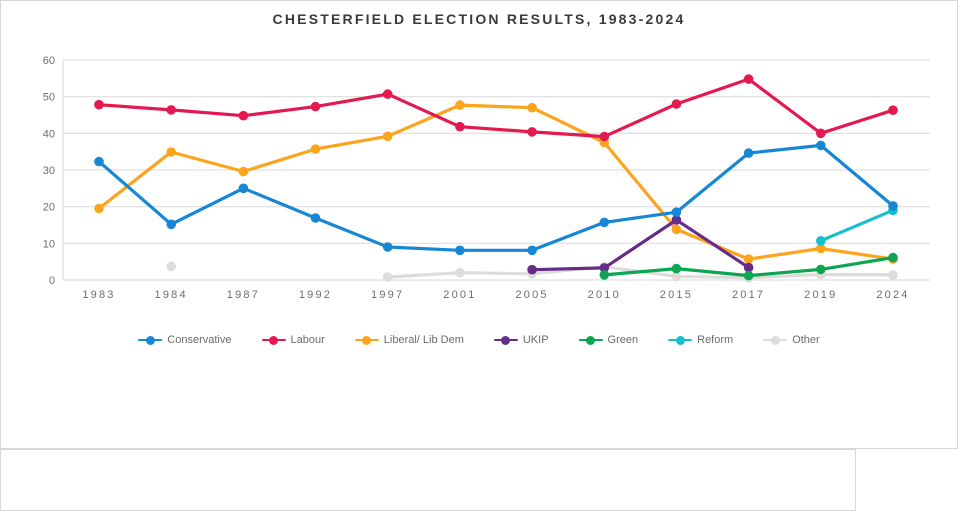 This screenshot has width=960, height=514. What do you see at coordinates (243, 295) in the screenshot?
I see `x-axis-tick-label: 1987` at bounding box center [243, 295].